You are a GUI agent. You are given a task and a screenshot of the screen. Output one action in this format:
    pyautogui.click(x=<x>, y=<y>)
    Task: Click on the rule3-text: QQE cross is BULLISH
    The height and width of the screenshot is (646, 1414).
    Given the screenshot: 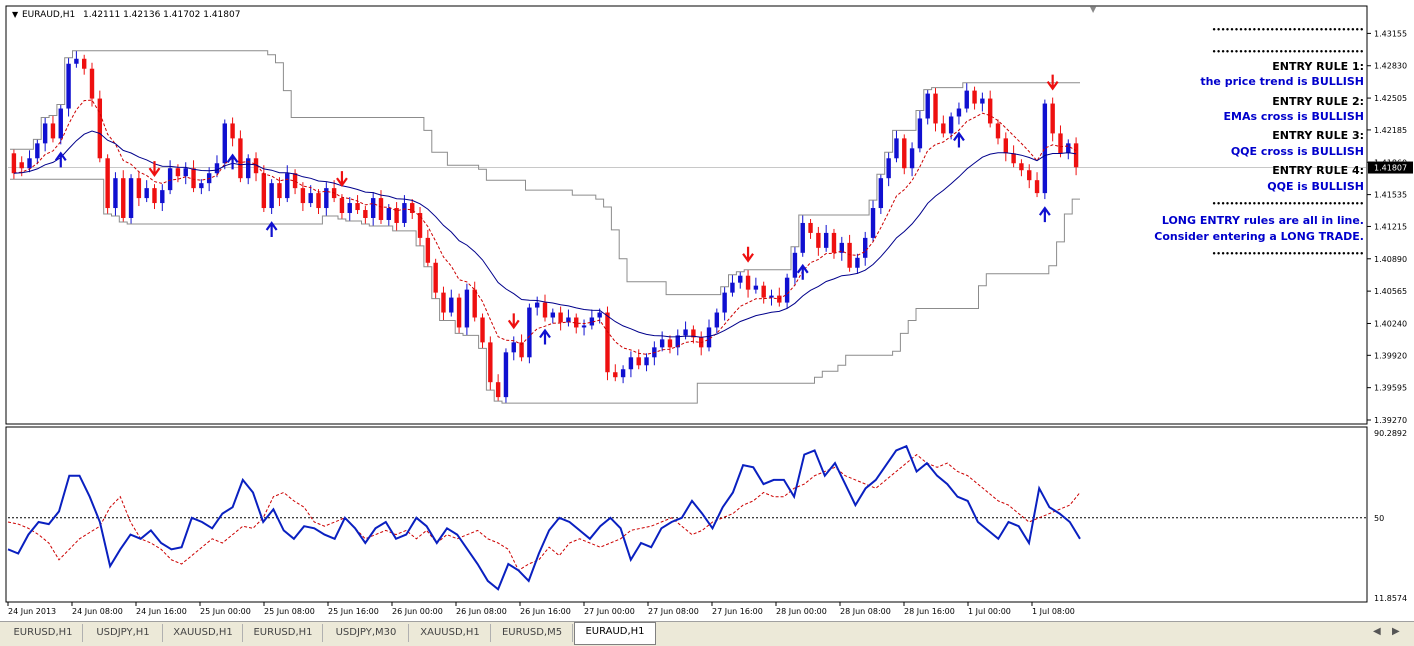 What is the action you would take?
    pyautogui.click(x=1297, y=151)
    